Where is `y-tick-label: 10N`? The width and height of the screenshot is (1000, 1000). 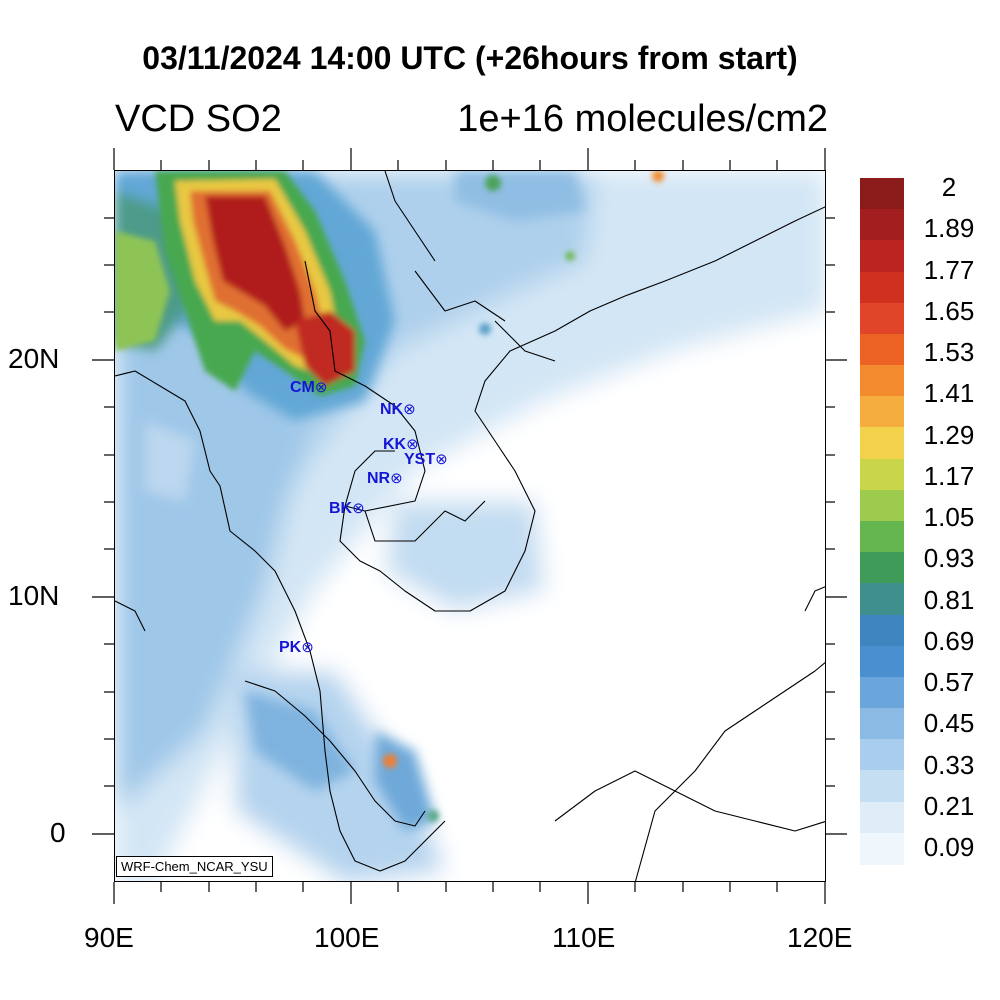
y-tick-label: 10N is located at coordinates (34, 595).